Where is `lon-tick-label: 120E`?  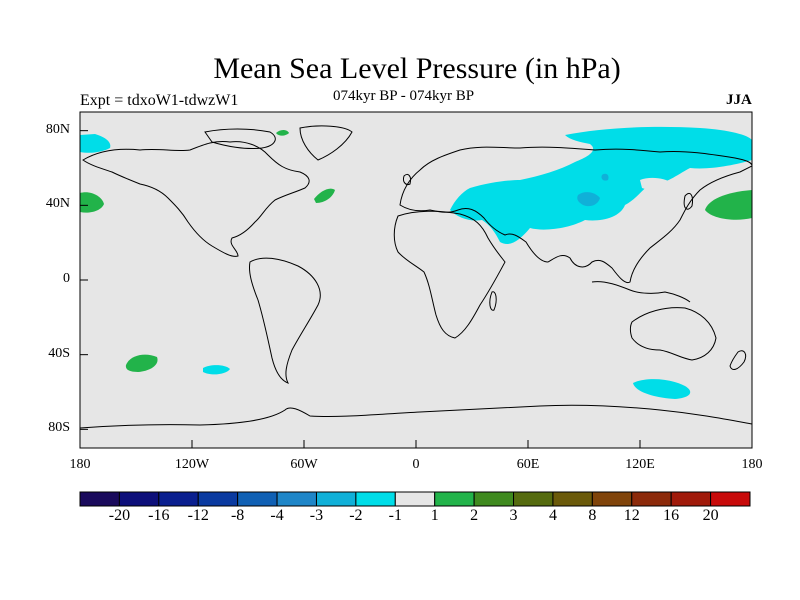
lon-tick-label: 120E is located at coordinates (640, 464).